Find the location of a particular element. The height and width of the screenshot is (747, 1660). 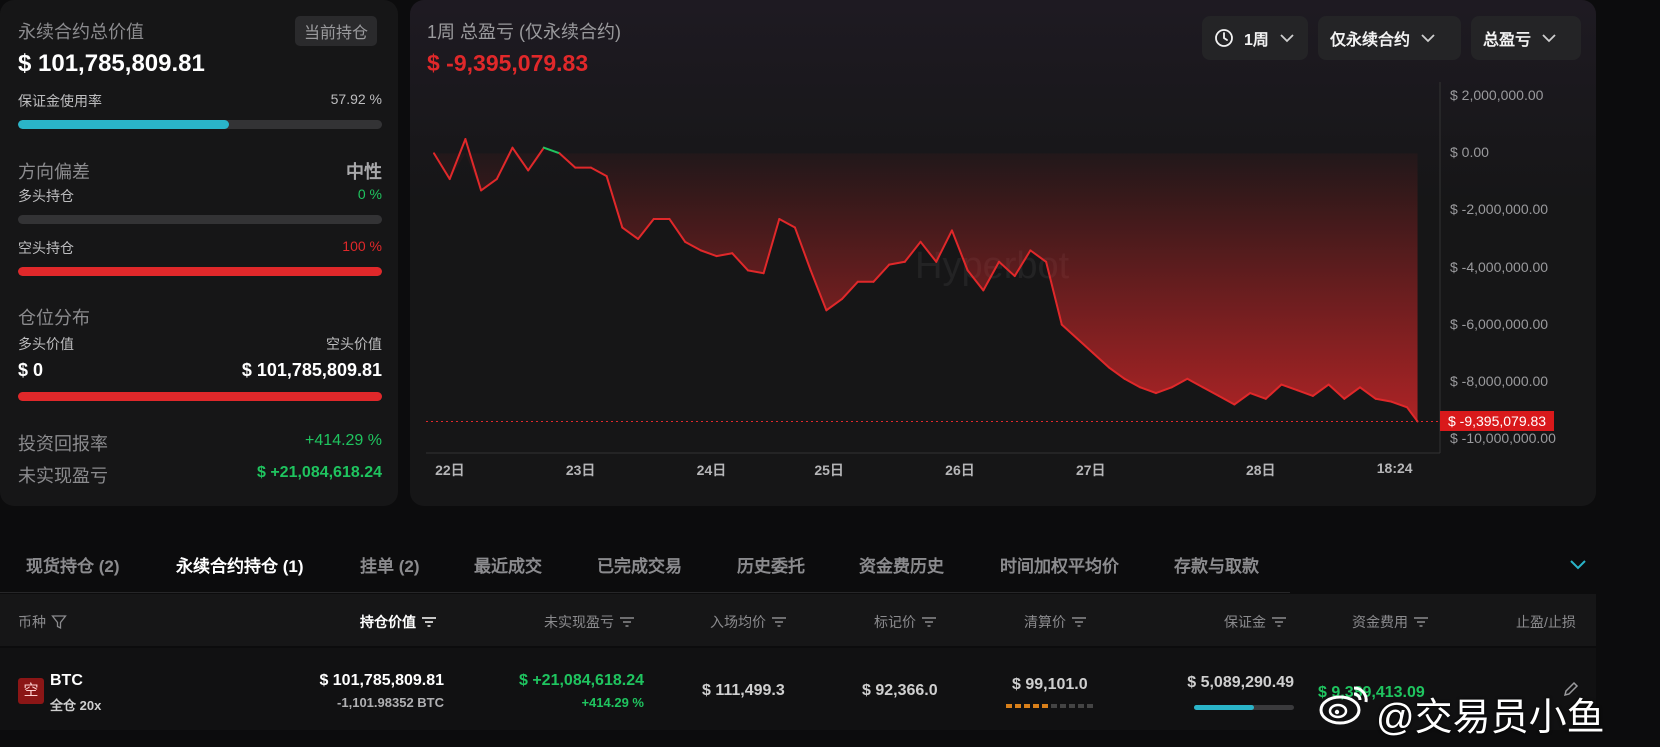

header-coin: 币种 is located at coordinates (42, 622).